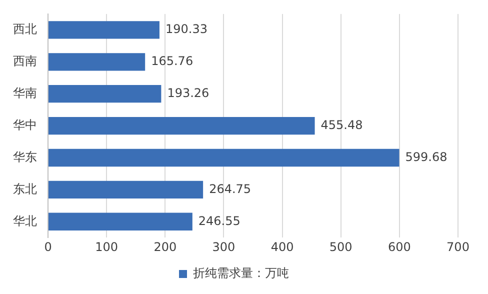 The width and height of the screenshot is (488, 294). Describe the element at coordinates (25, 61) in the screenshot. I see `y-tick-label: 西南` at that location.